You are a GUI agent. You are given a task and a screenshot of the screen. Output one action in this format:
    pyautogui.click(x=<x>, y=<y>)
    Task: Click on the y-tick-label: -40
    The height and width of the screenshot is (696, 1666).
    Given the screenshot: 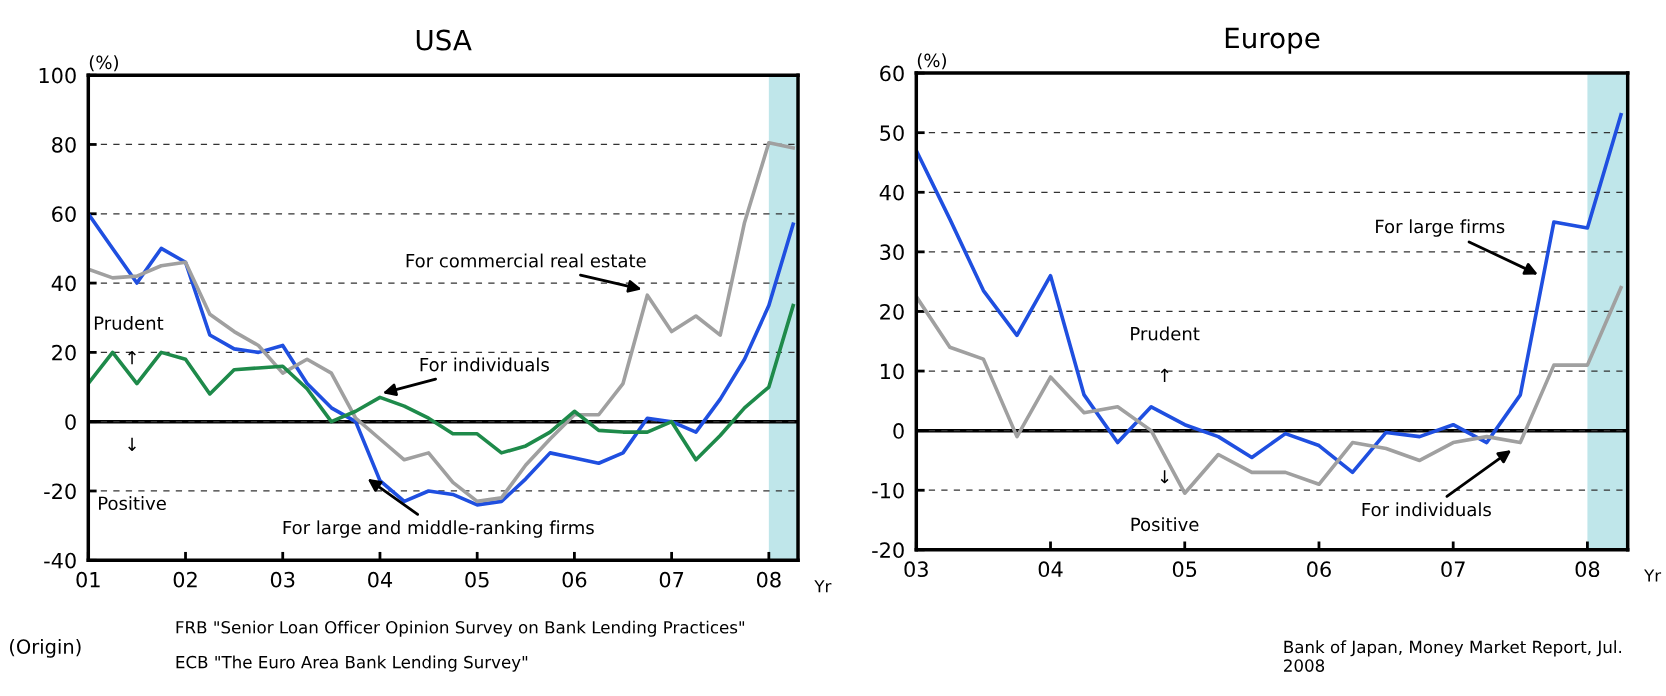 What is the action you would take?
    pyautogui.click(x=60, y=560)
    